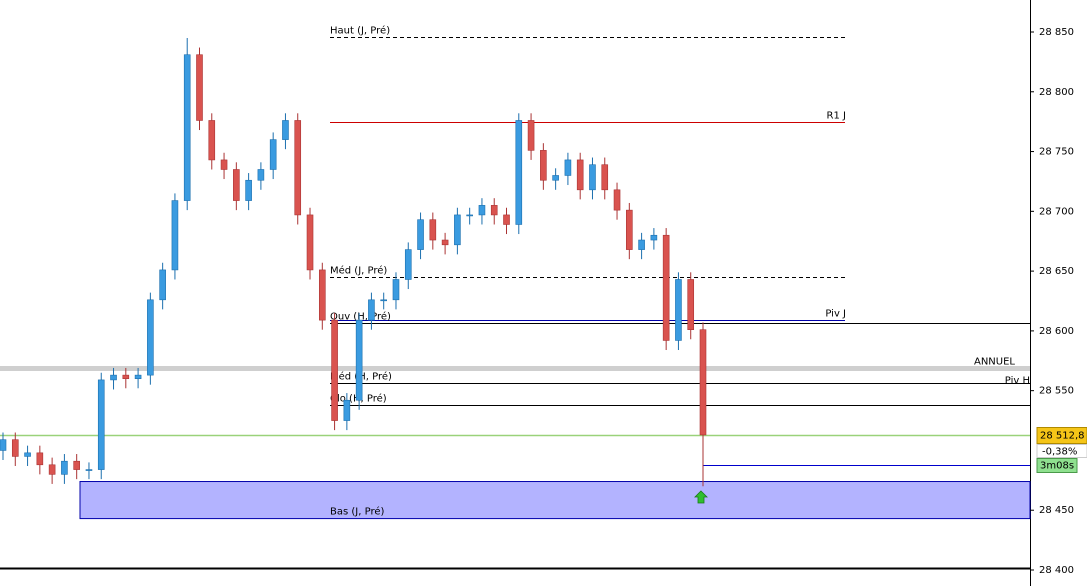  I want to click on y-tick-label: 28 450, so click(1056, 510).